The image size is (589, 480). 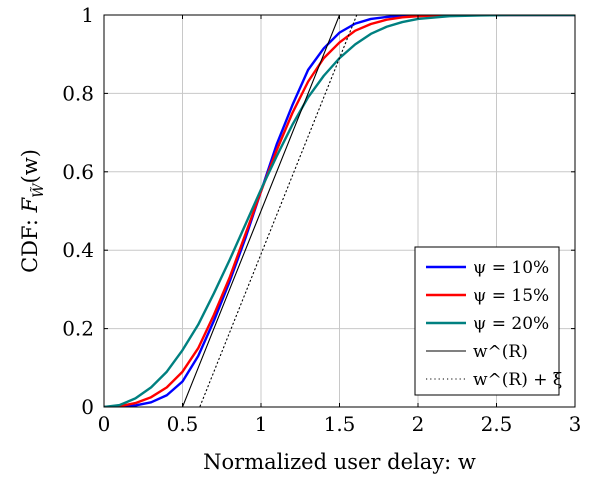 I want to click on y-tick-label: 0.8, so click(x=78, y=93).